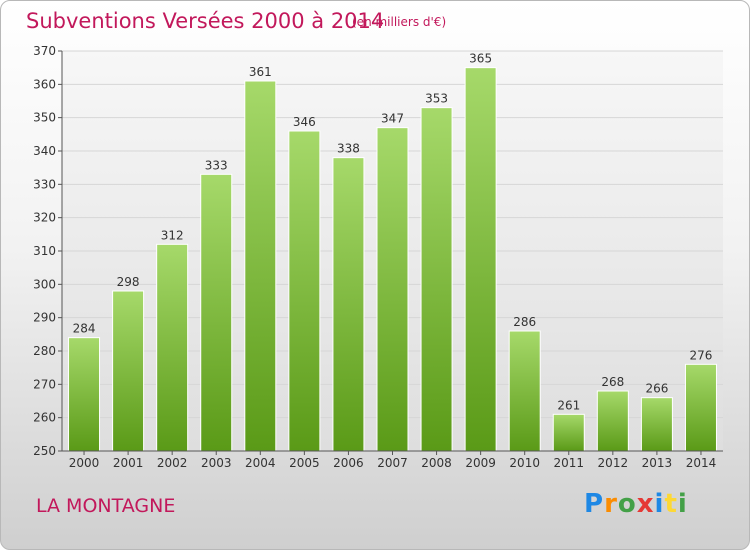 This screenshot has width=750, height=550. I want to click on data-label: 353, so click(436, 99).